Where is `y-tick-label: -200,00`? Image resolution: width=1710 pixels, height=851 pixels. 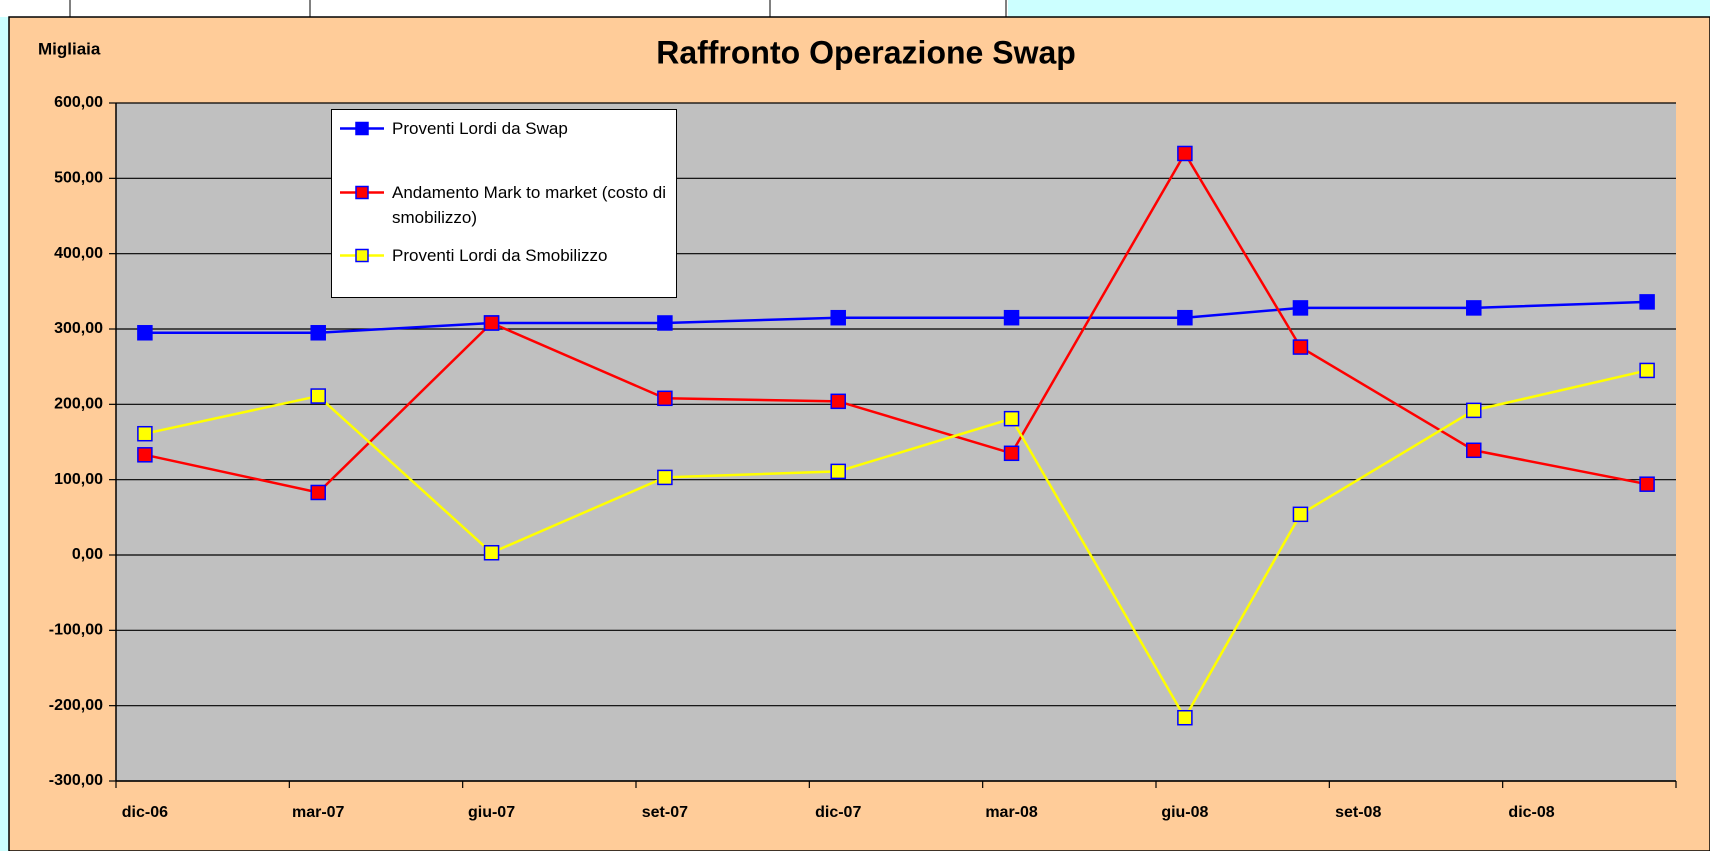
y-tick-label: -200,00 is located at coordinates (76, 705).